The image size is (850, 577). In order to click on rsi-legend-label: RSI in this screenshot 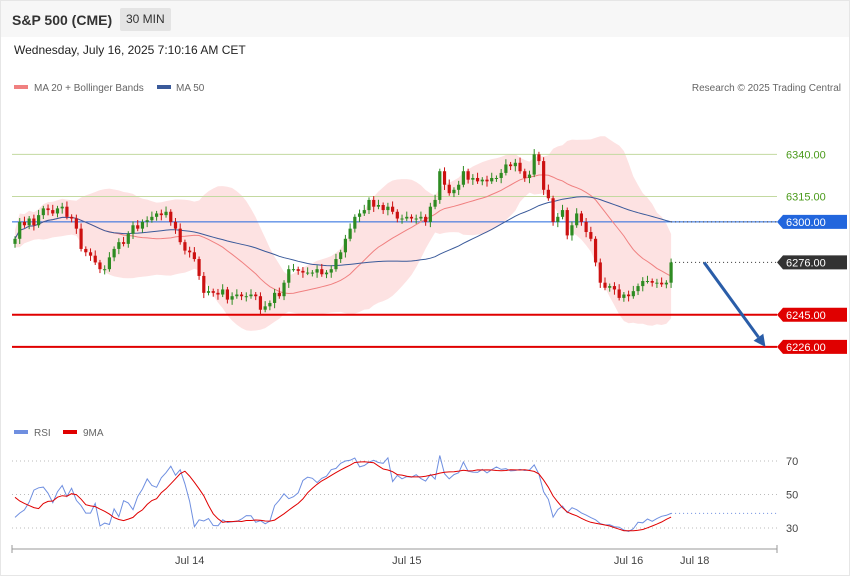, I will do `click(42, 433)`.